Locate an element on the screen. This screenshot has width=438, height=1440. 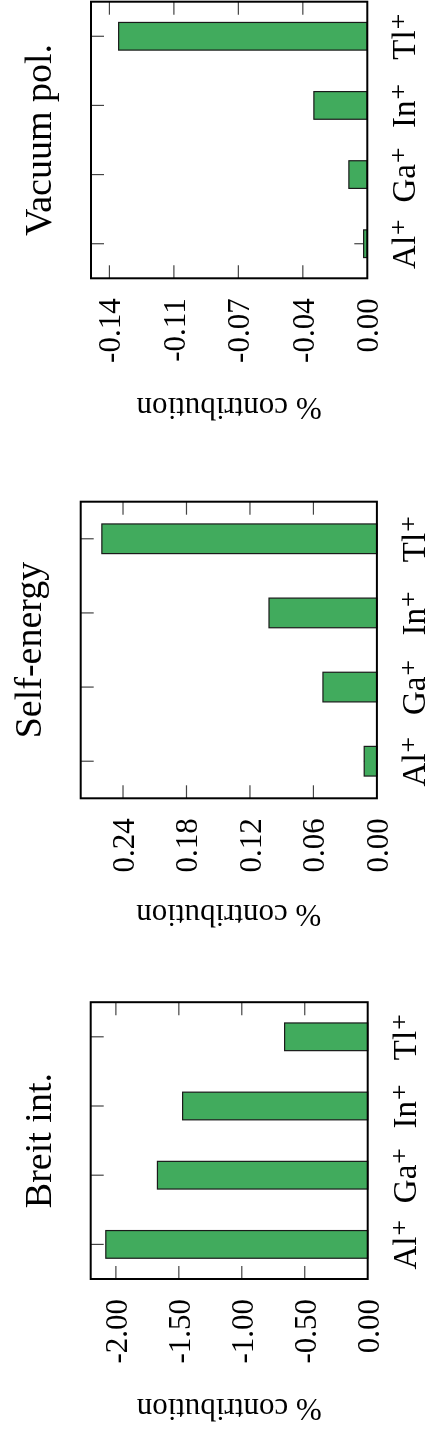
text: Self-energy is located at coordinates (27, 650).